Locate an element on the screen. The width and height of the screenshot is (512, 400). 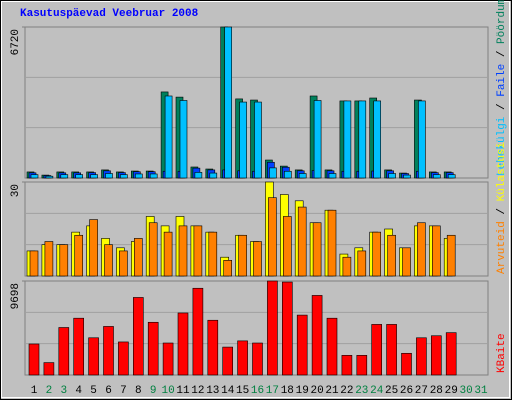
x-tick-label: 20 is located at coordinates (316, 391).